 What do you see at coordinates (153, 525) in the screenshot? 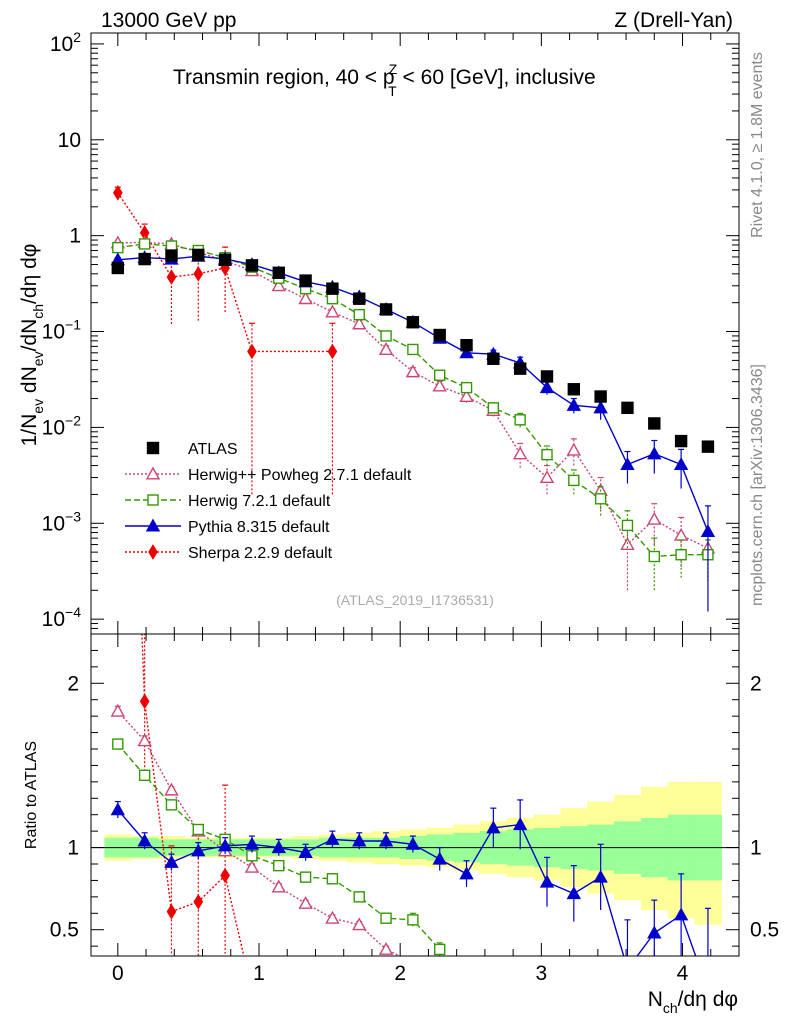
I see `legend-marker-pythia` at bounding box center [153, 525].